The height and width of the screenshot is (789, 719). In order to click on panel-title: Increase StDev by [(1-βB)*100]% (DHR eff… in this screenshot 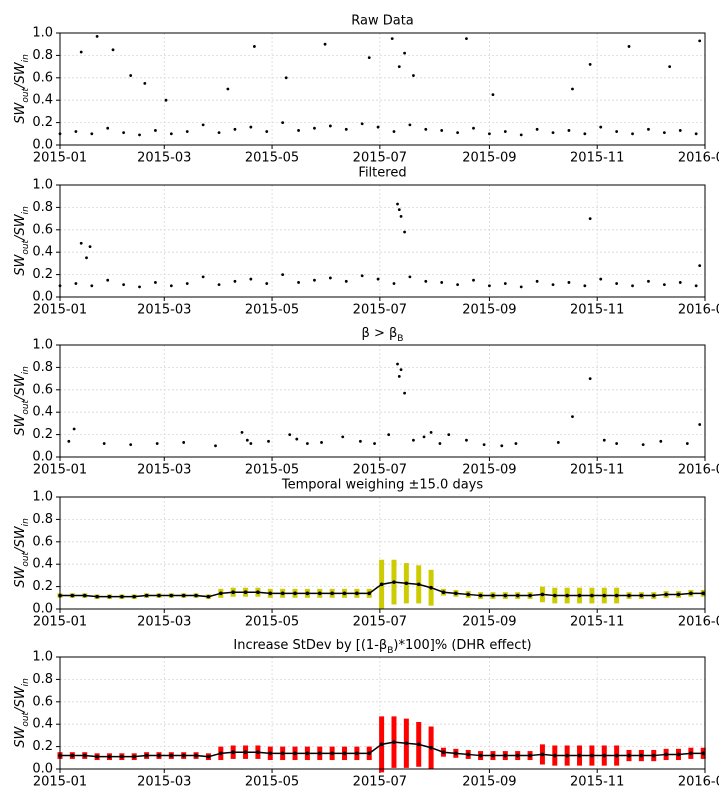, I will do `click(382, 647)`.